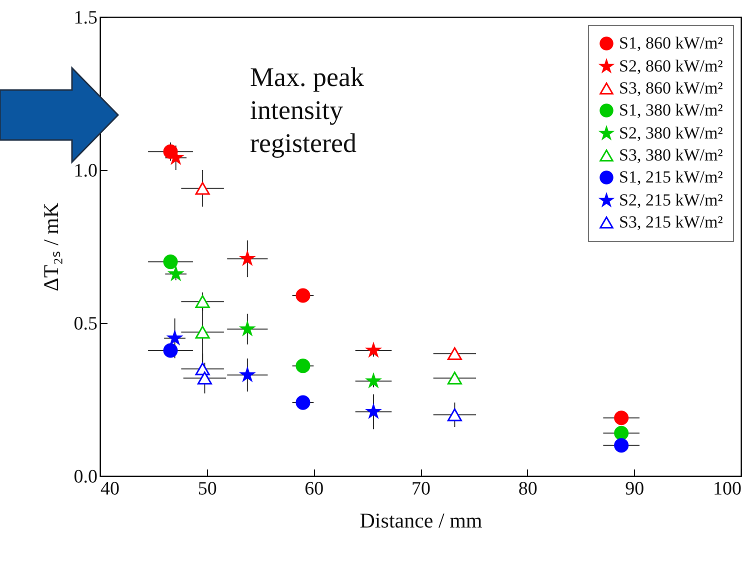 The height and width of the screenshot is (561, 749). Describe the element at coordinates (671, 222) in the screenshot. I see `legend-label: S3, 215 kW/m²` at that location.